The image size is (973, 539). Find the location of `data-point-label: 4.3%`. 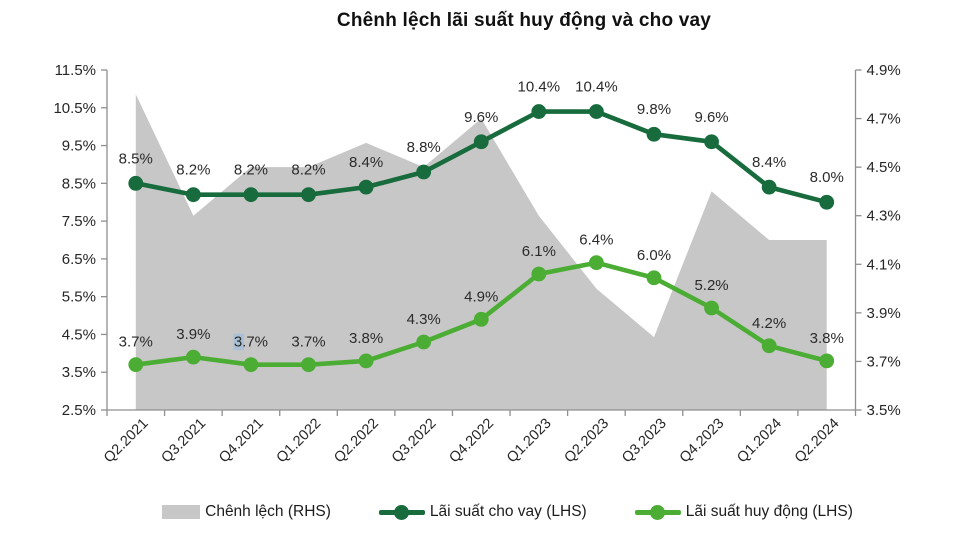

data-point-label: 4.3% is located at coordinates (424, 319).